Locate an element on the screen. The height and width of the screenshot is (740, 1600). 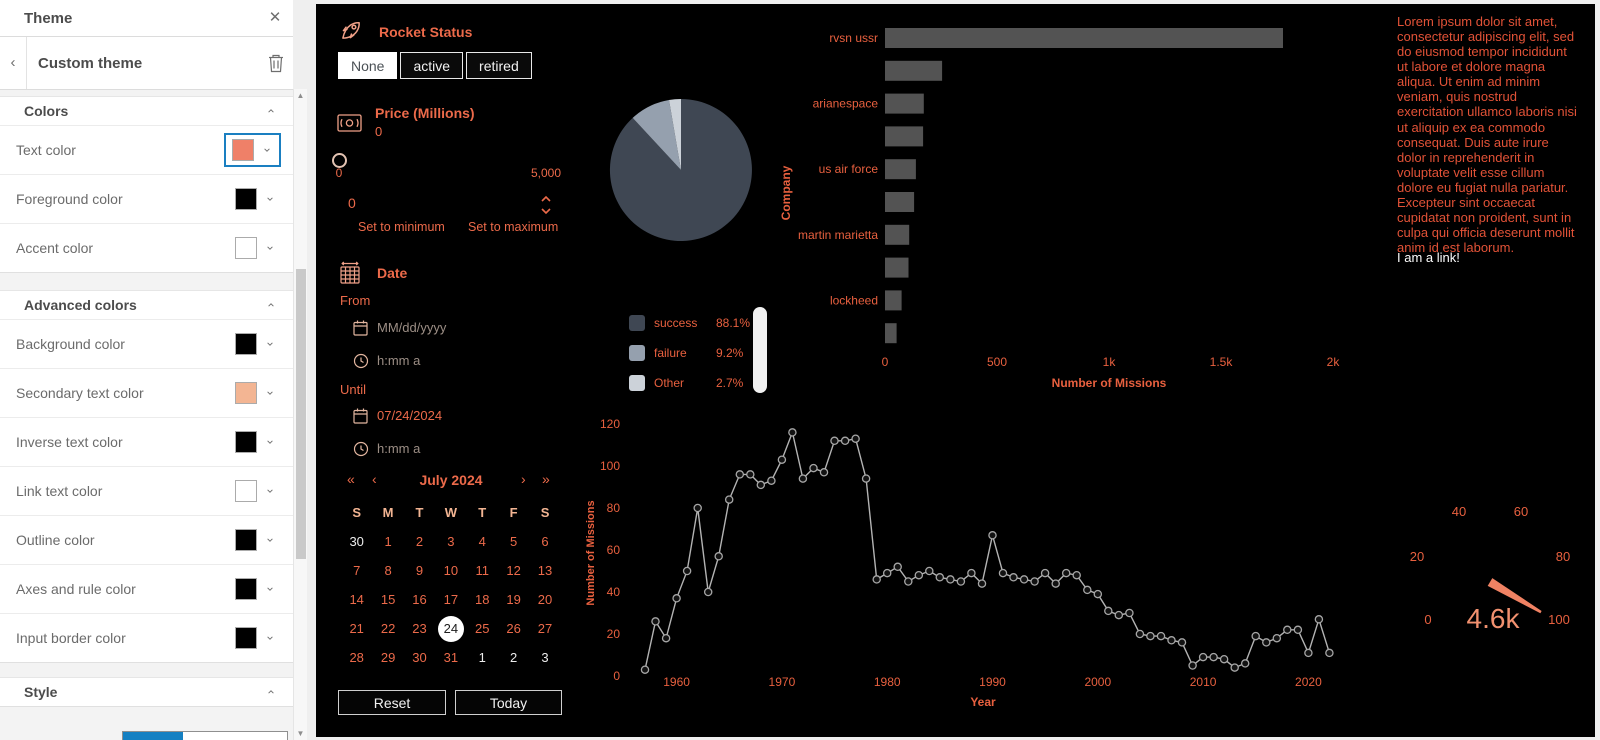
scroll-up-arrow: ▲ is located at coordinates (300, 95).